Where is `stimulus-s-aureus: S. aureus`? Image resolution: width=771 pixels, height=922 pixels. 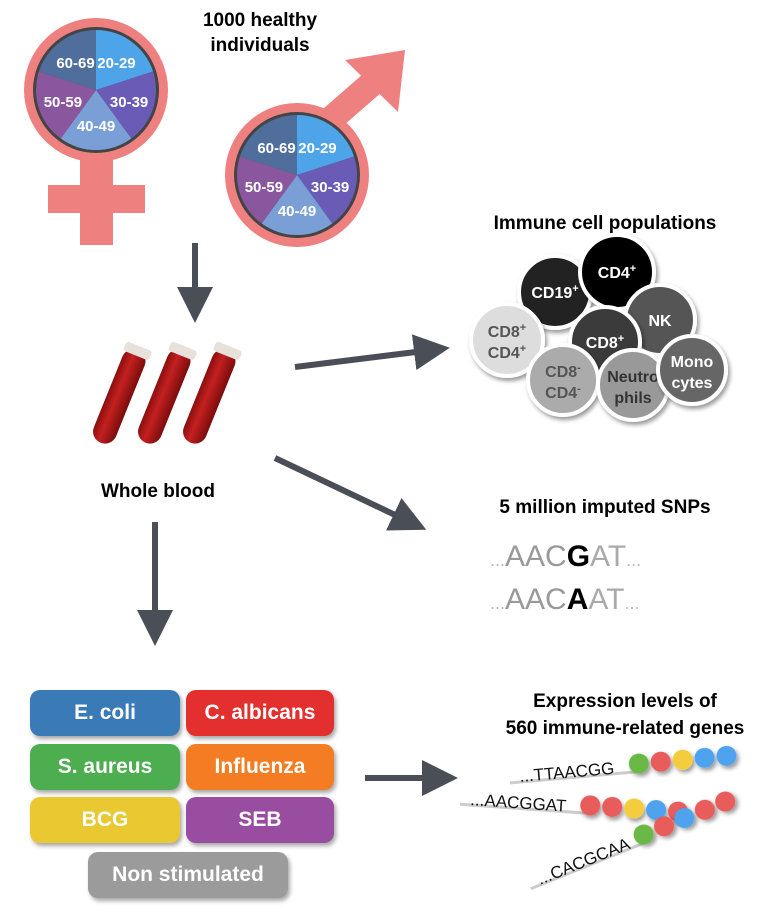
stimulus-s-aureus: S. aureus is located at coordinates (105, 767).